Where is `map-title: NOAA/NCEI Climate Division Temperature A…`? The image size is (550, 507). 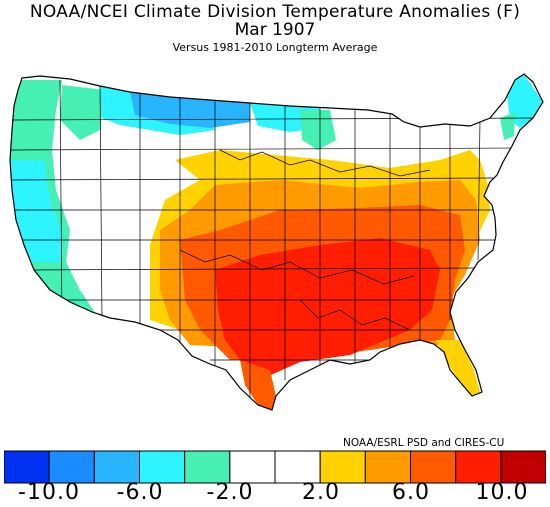 map-title: NOAA/NCEI Climate Division Temperature A… is located at coordinates (275, 12).